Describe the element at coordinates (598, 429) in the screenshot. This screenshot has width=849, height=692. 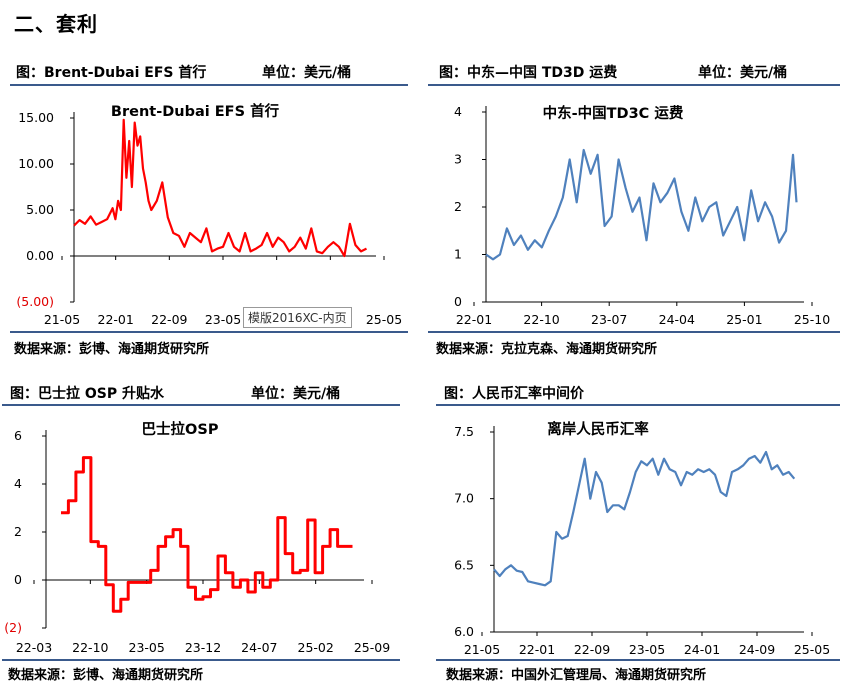
I see `chart-title: 离岸人民币汇率` at that location.